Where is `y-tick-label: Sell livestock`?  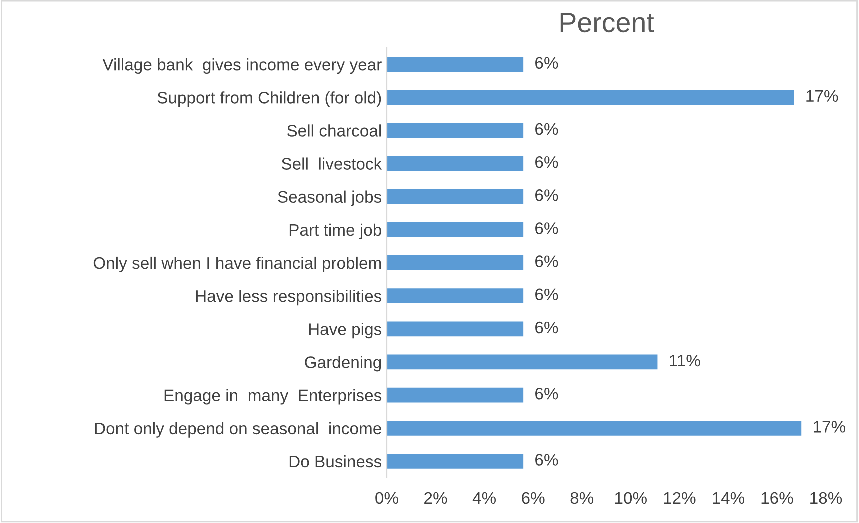 y-tick-label: Sell livestock is located at coordinates (332, 164).